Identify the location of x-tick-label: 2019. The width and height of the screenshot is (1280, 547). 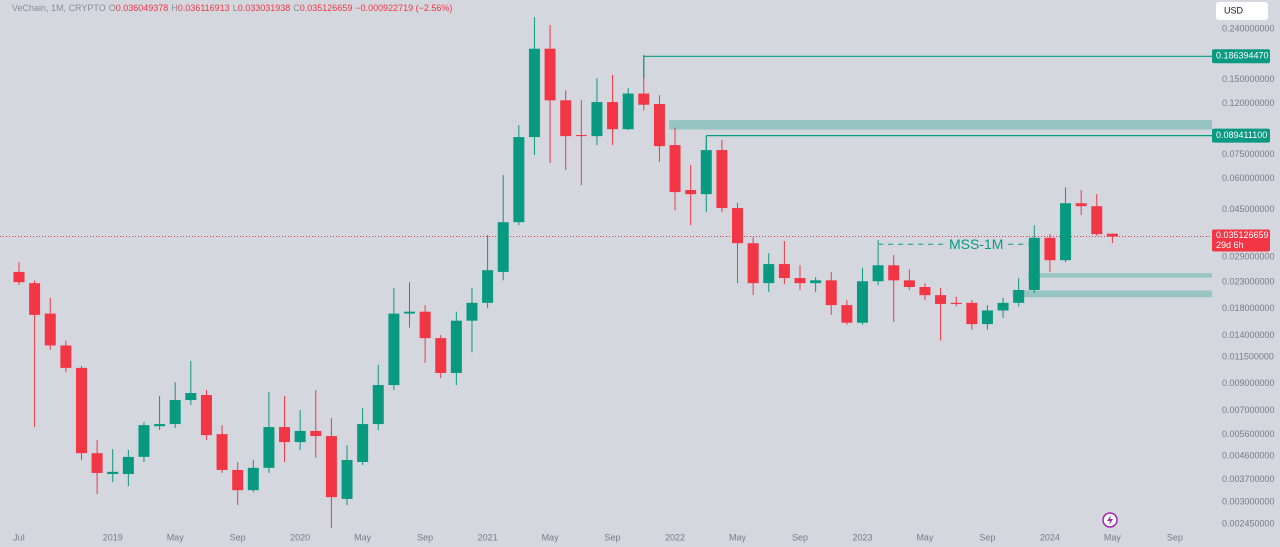
(113, 537).